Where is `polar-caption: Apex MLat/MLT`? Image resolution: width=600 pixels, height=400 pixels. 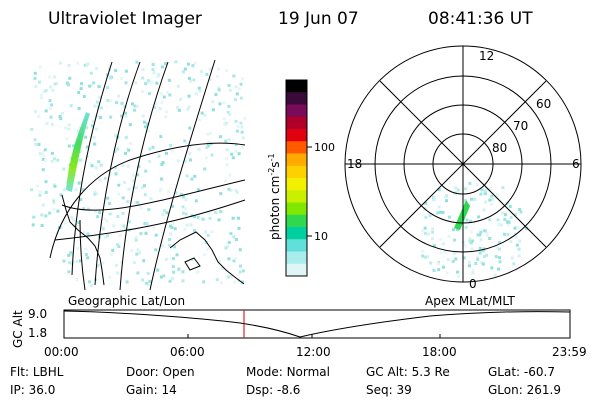 polar-caption: Apex MLat/MLT is located at coordinates (470, 301).